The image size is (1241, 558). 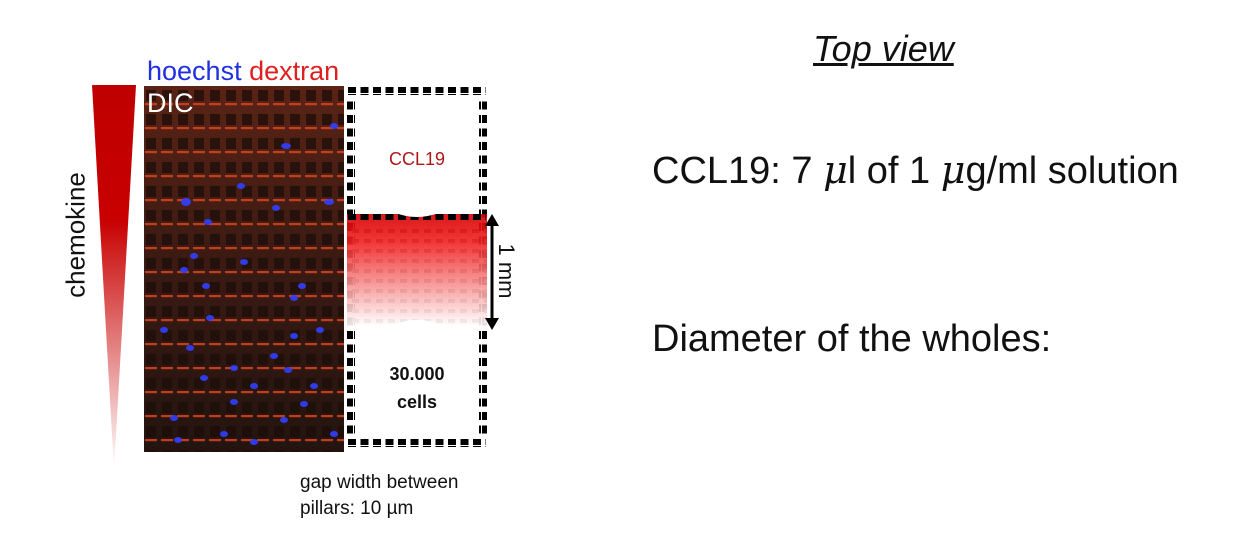 I want to click on legend-dextran: dextran, so click(x=294, y=71).